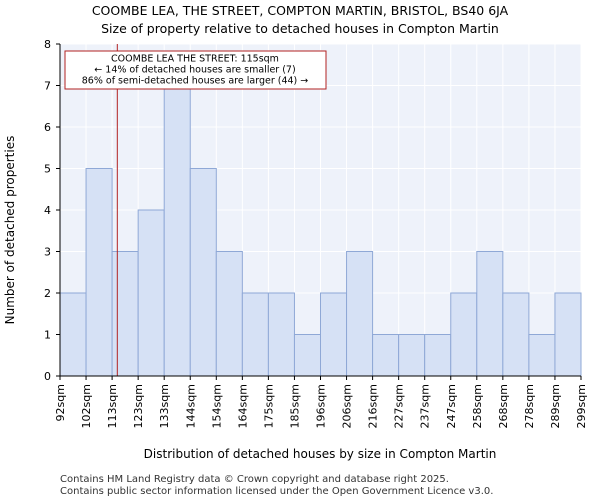 This screenshot has width=600, height=500. Describe the element at coordinates (321, 406) in the screenshot. I see `x-tick-label-196sqm: 196sqm` at that location.